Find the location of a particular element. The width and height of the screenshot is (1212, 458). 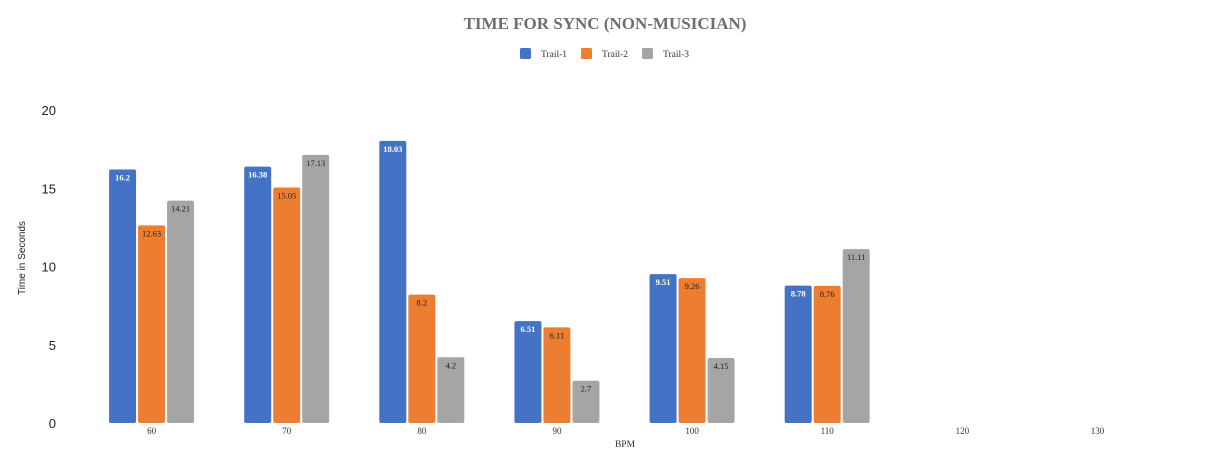

data-label: 17.13 is located at coordinates (315, 163).